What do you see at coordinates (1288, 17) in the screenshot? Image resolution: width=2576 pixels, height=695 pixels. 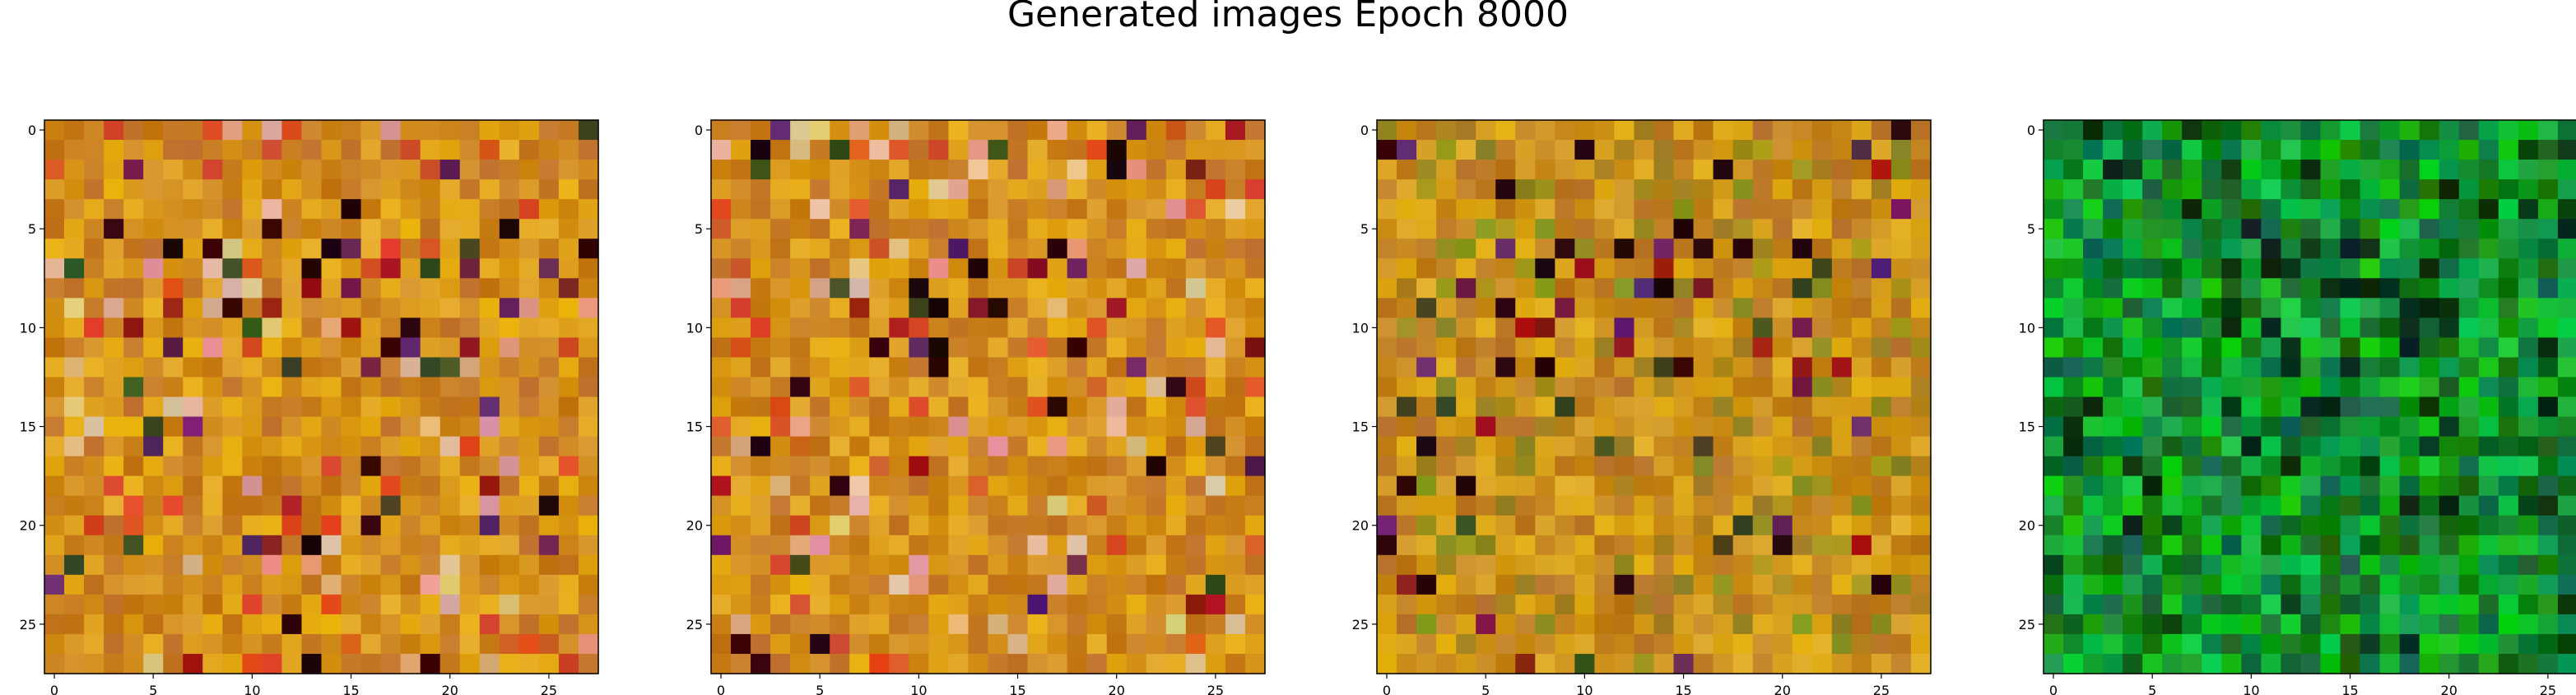 I see `figure-title: Generated images Epoch 8000` at bounding box center [1288, 17].